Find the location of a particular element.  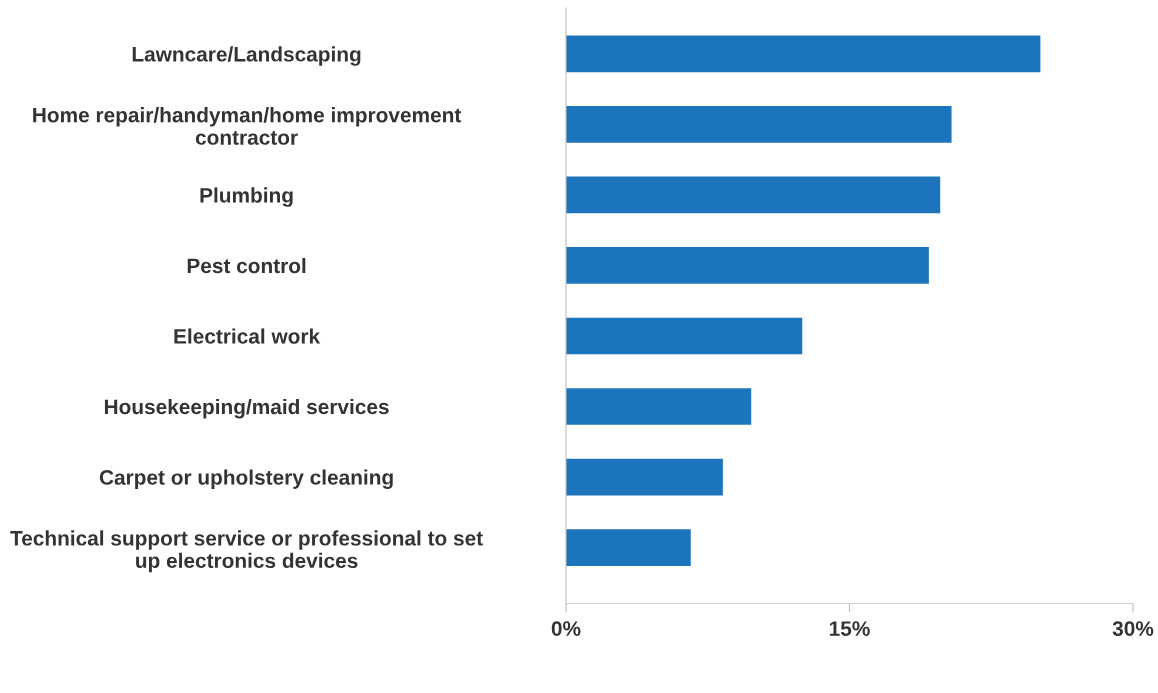

y-tick-label: Pest control is located at coordinates (246, 265).